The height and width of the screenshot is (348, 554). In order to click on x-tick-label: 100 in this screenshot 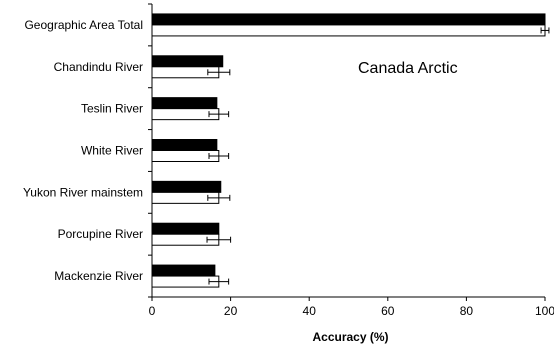, I will do `click(544, 311)`.